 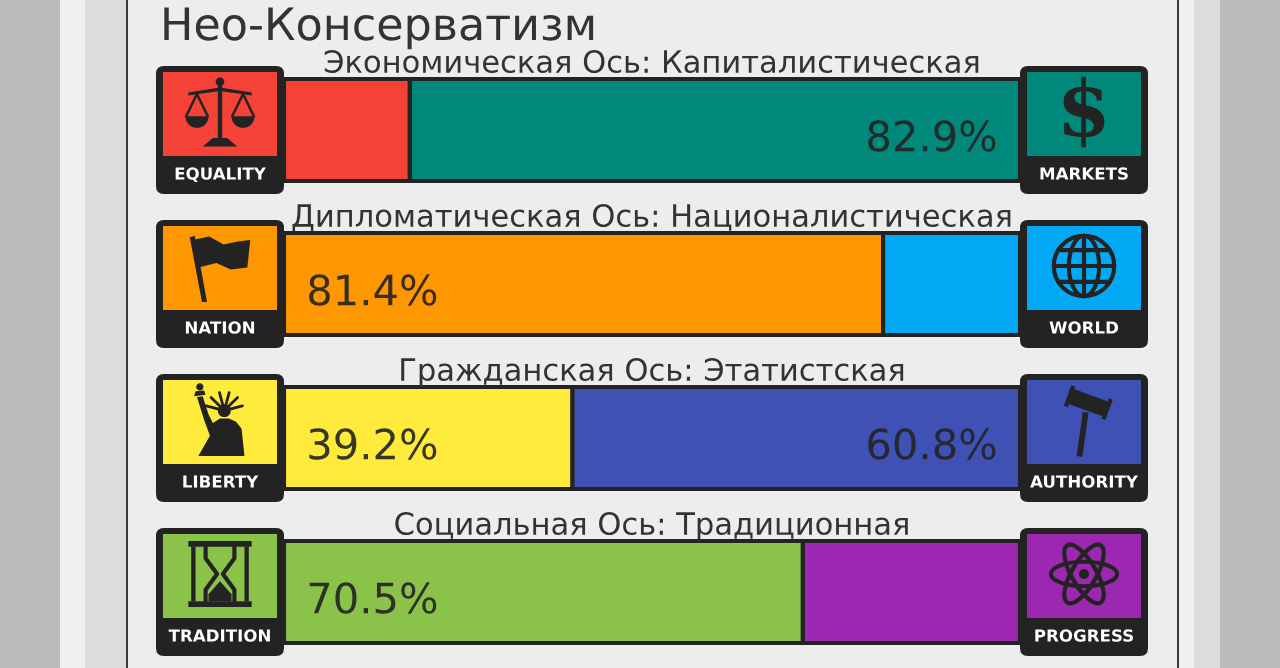 What do you see at coordinates (373, 598) in the screenshot?
I see `data-label: 70.5%` at bounding box center [373, 598].